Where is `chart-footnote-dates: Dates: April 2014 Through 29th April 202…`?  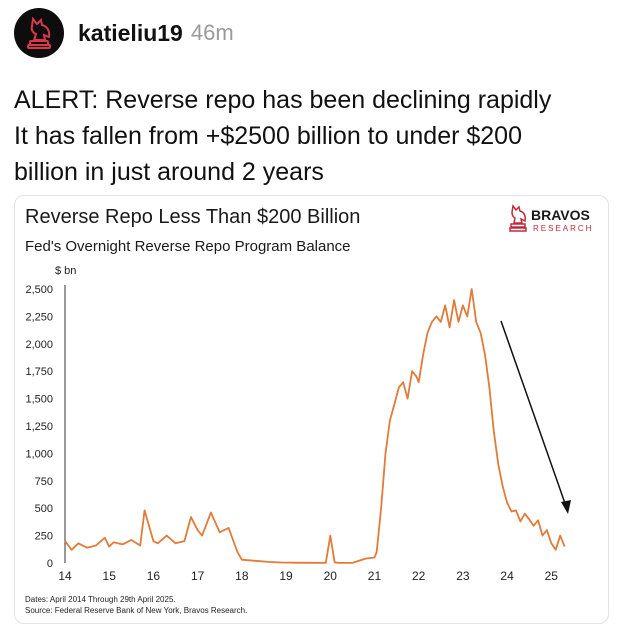 chart-footnote-dates: Dates: April 2014 Through 29th April 202… is located at coordinates (100, 599).